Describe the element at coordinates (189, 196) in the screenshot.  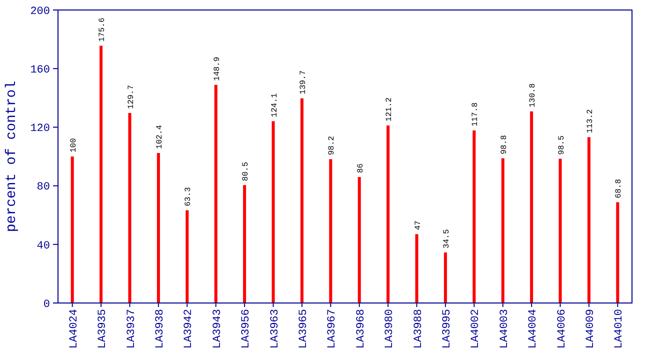
I see `data-label: 63.3` at that location.